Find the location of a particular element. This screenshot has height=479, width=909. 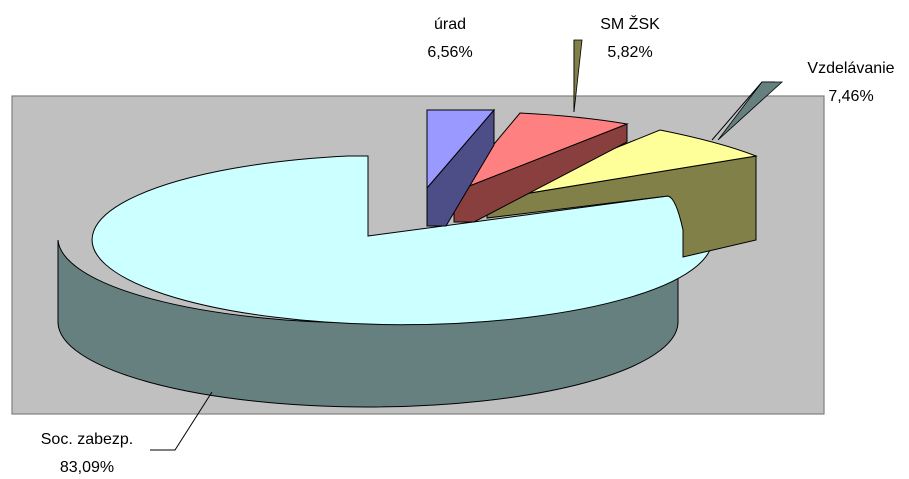

slice-urad-top is located at coordinates (461, 149).